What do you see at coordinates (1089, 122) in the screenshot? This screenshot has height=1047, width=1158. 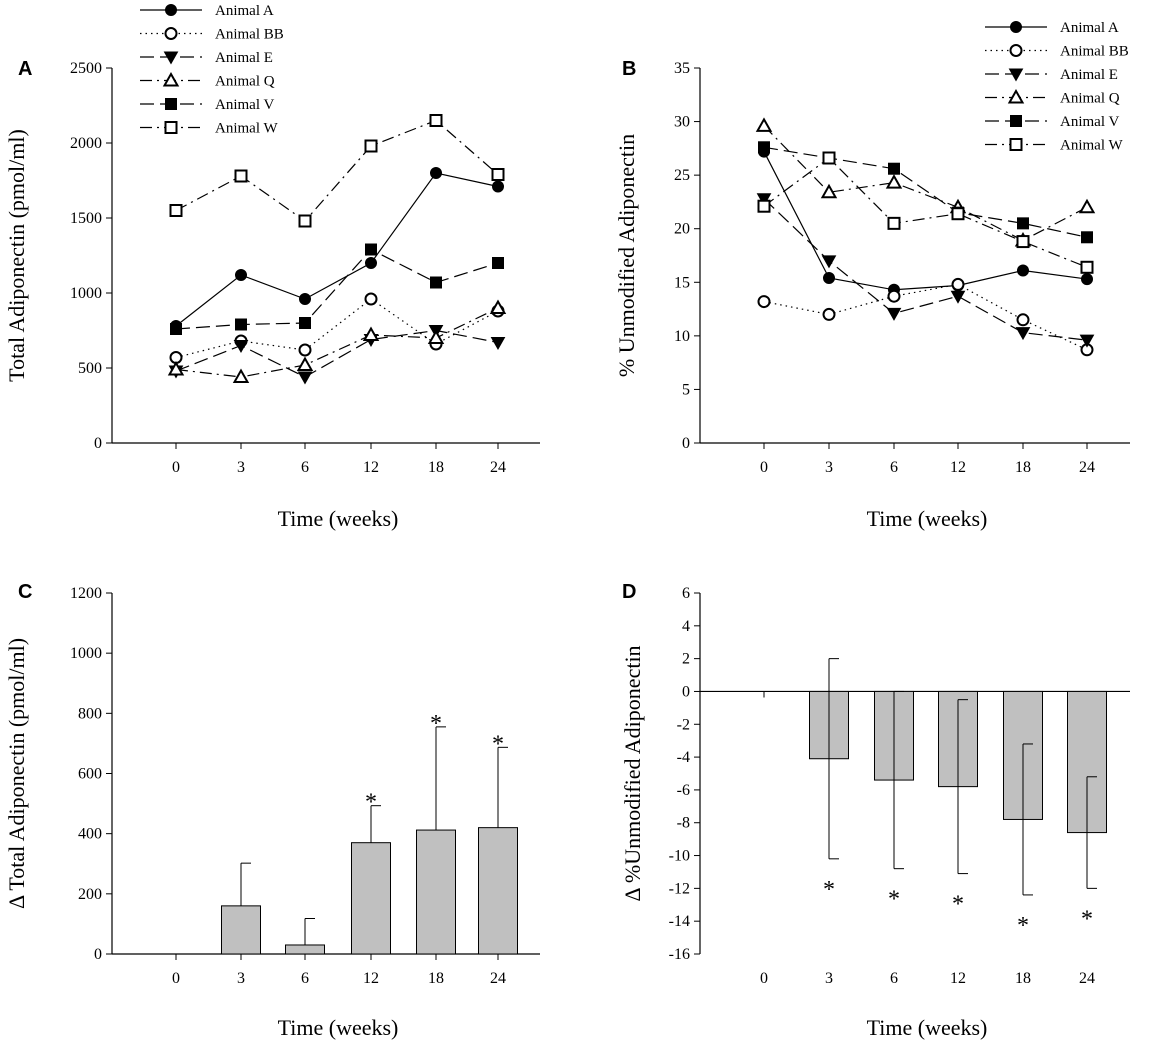 I see `legend-label: Animal V` at bounding box center [1089, 122].